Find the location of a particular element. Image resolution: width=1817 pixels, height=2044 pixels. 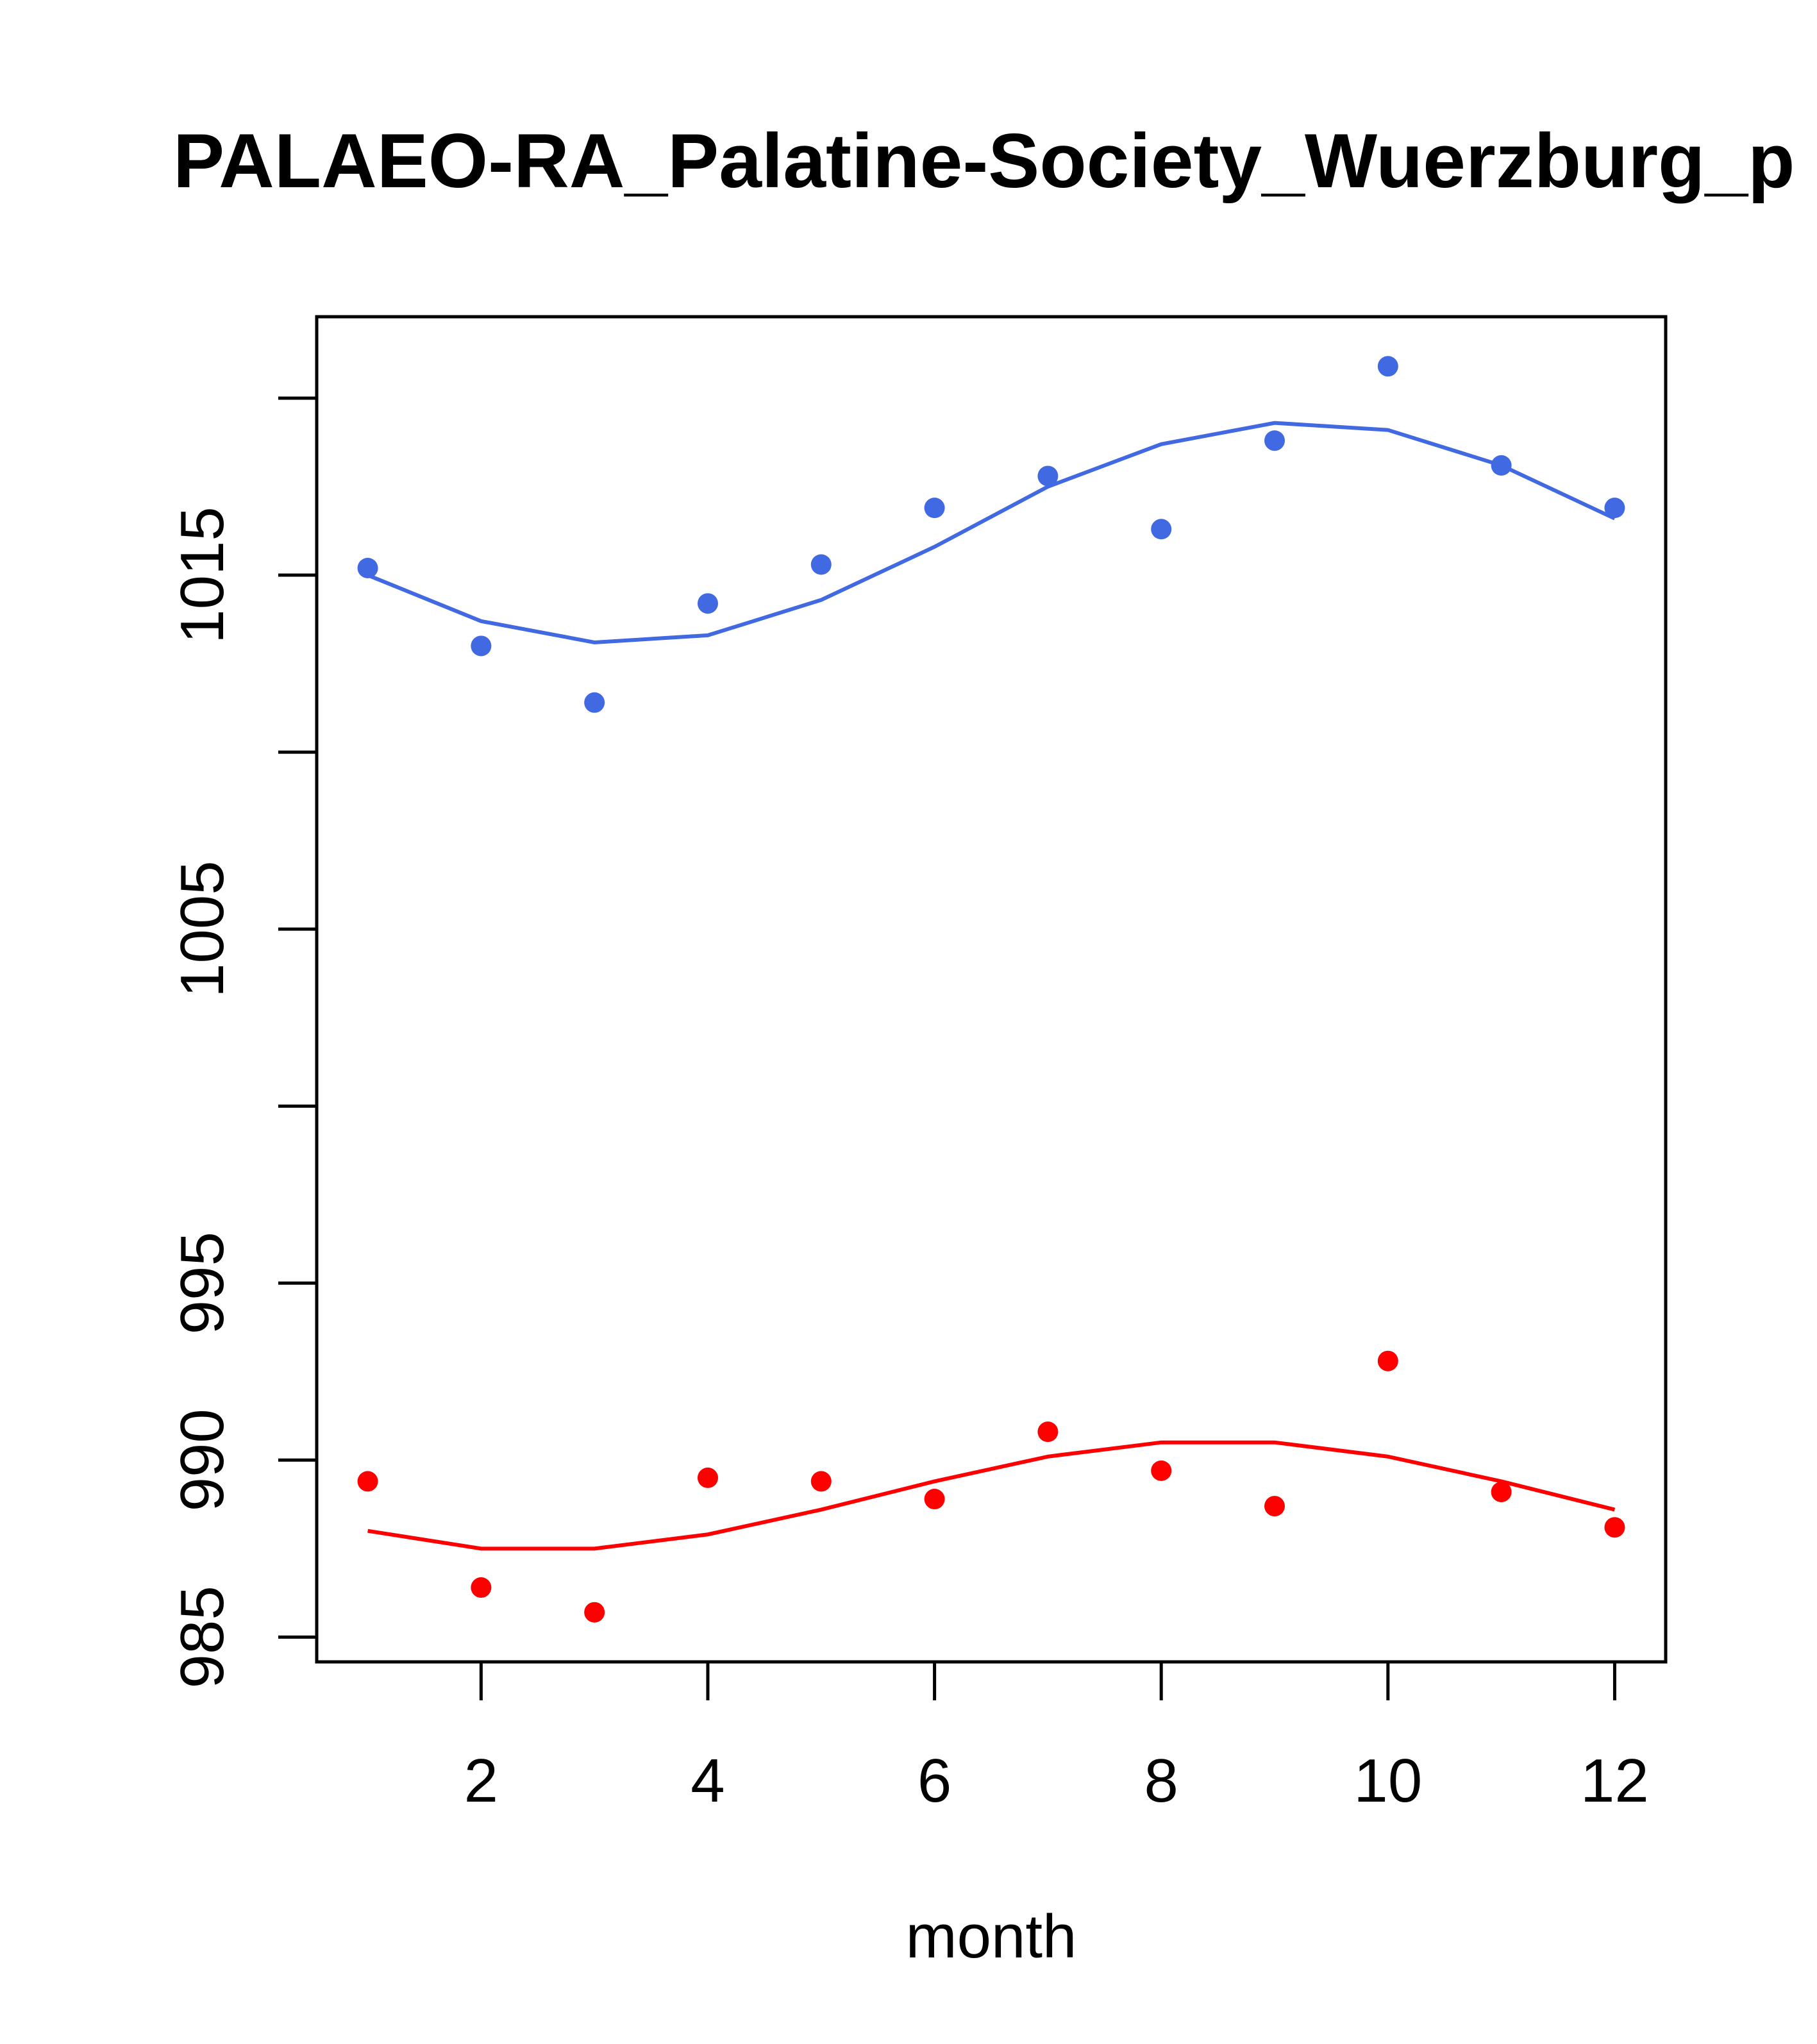

x-tick-label: 6 is located at coordinates (934, 1781).